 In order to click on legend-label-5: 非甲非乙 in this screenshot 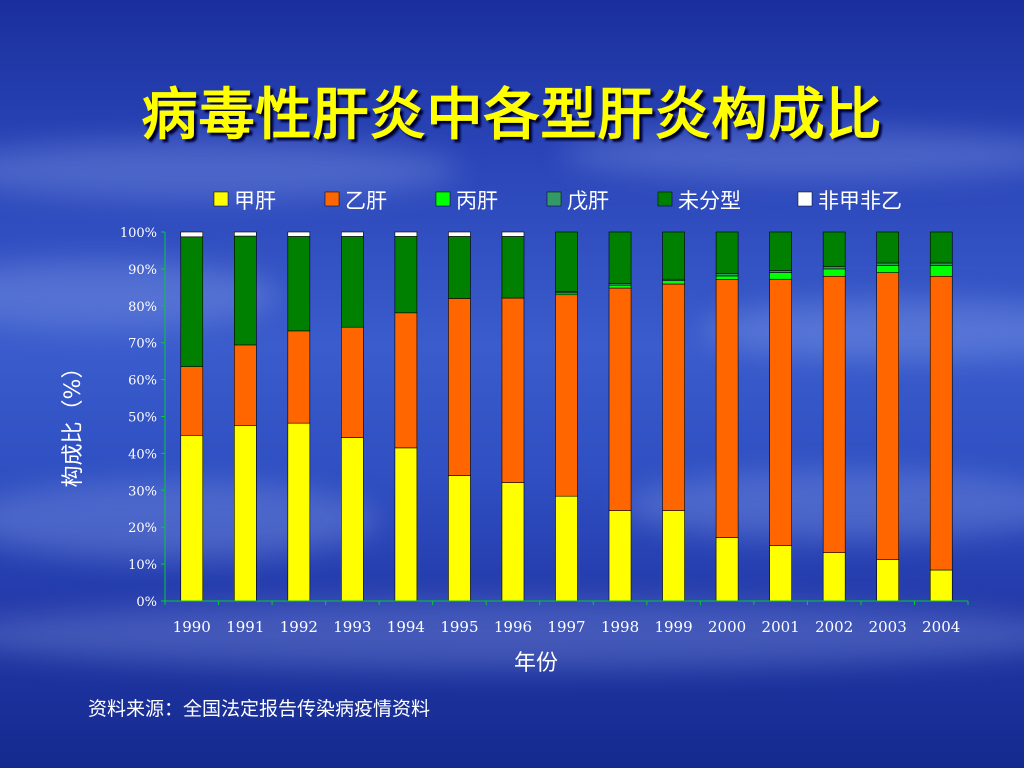, I will do `click(860, 201)`.